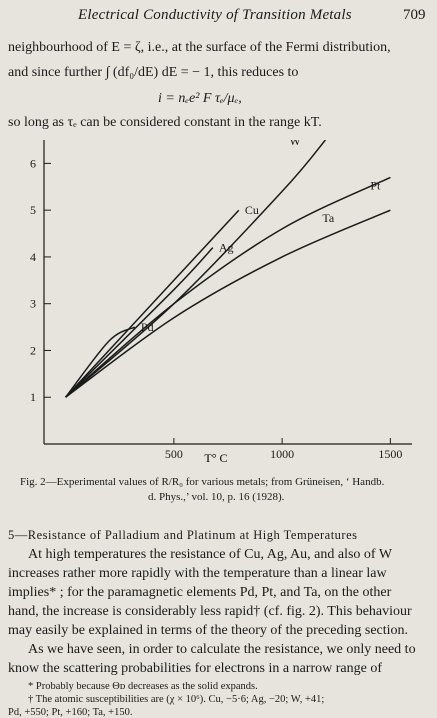 The width and height of the screenshot is (437, 718). What do you see at coordinates (100, 362) in the screenshot?
I see `series-line-pd` at bounding box center [100, 362].